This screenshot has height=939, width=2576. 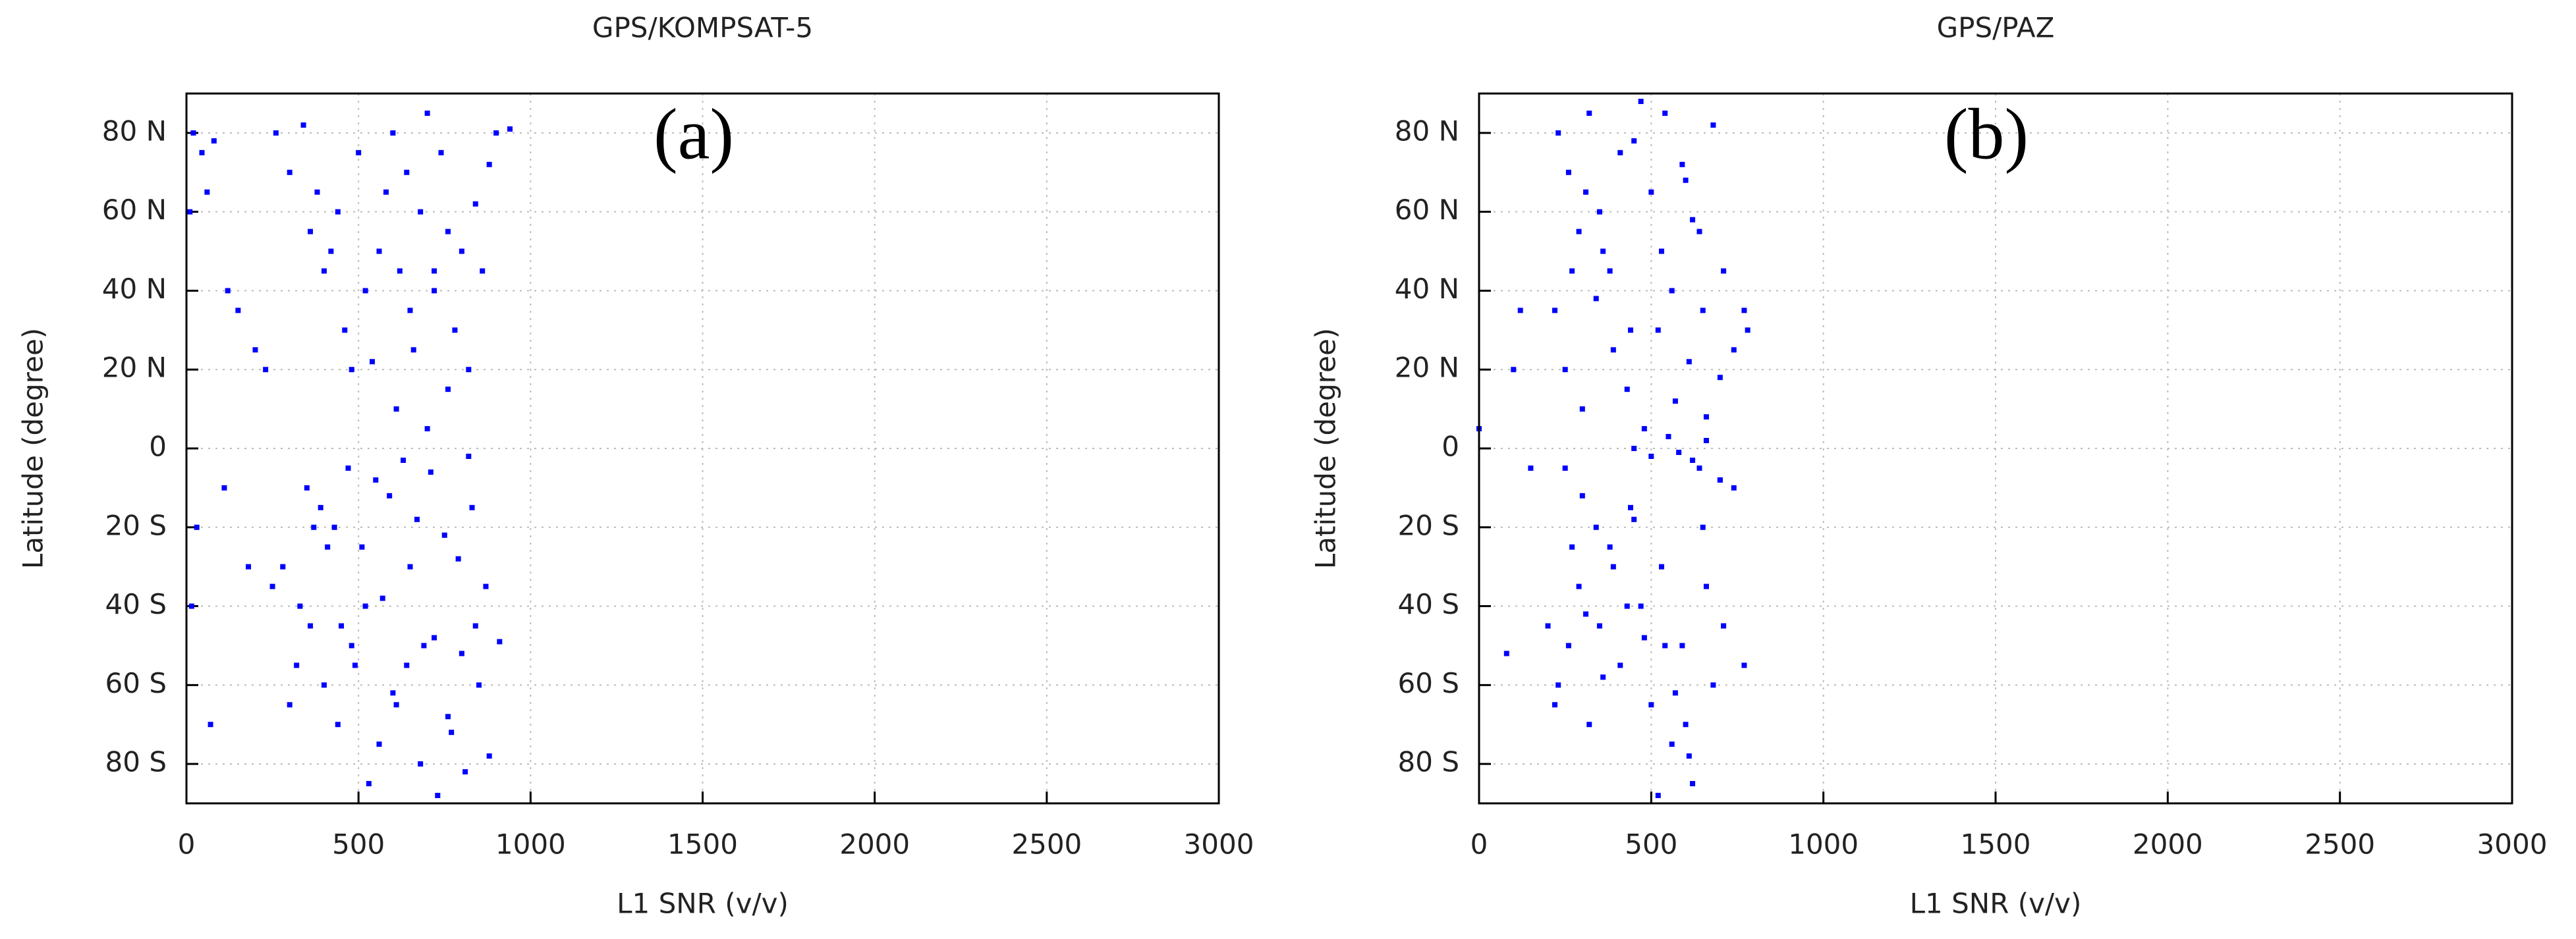 I want to click on x-tick-label: 2000, so click(x=2168, y=844).